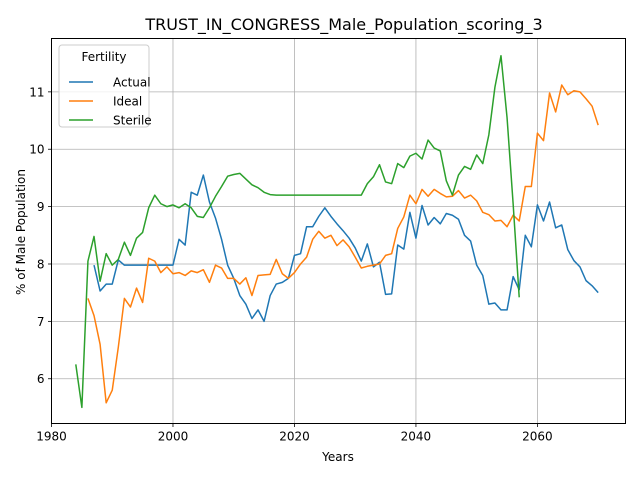 Image resolution: width=640 pixels, height=480 pixels. Describe the element at coordinates (127, 102) in the screenshot. I see `legend-label-ideal: Ideal` at that location.